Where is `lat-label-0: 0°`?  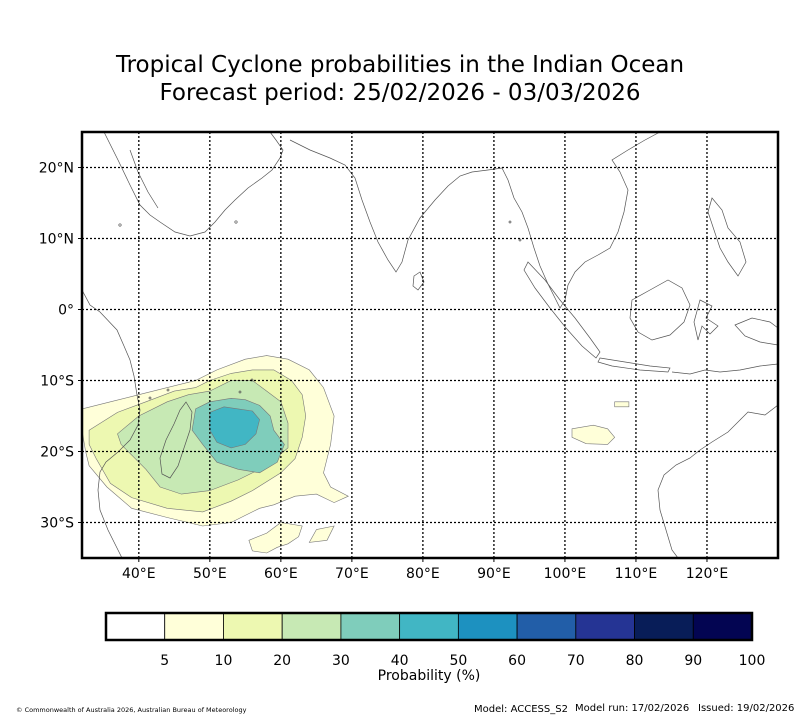 lat-label-0: 0° is located at coordinates (66, 311).